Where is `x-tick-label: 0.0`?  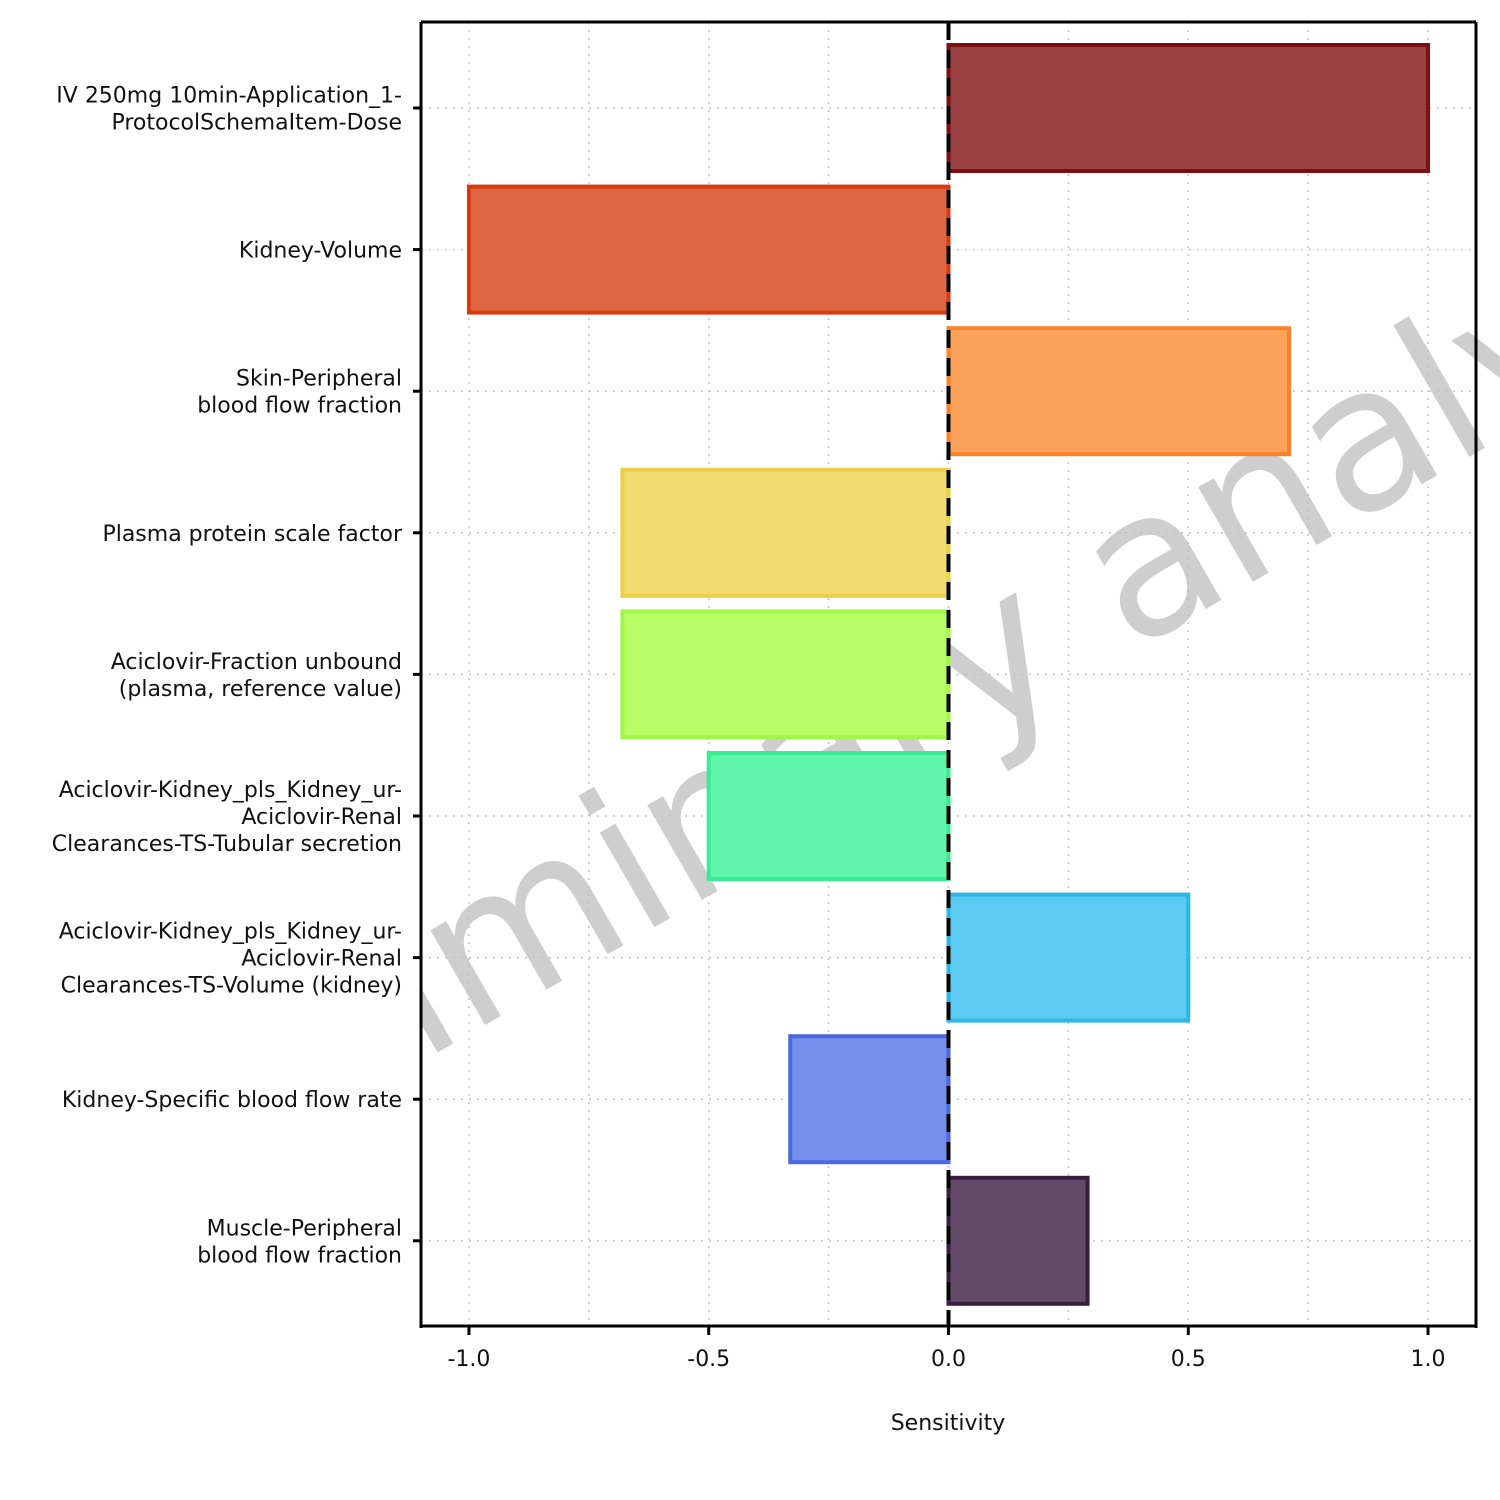 x-tick-label: 0.0 is located at coordinates (948, 1359).